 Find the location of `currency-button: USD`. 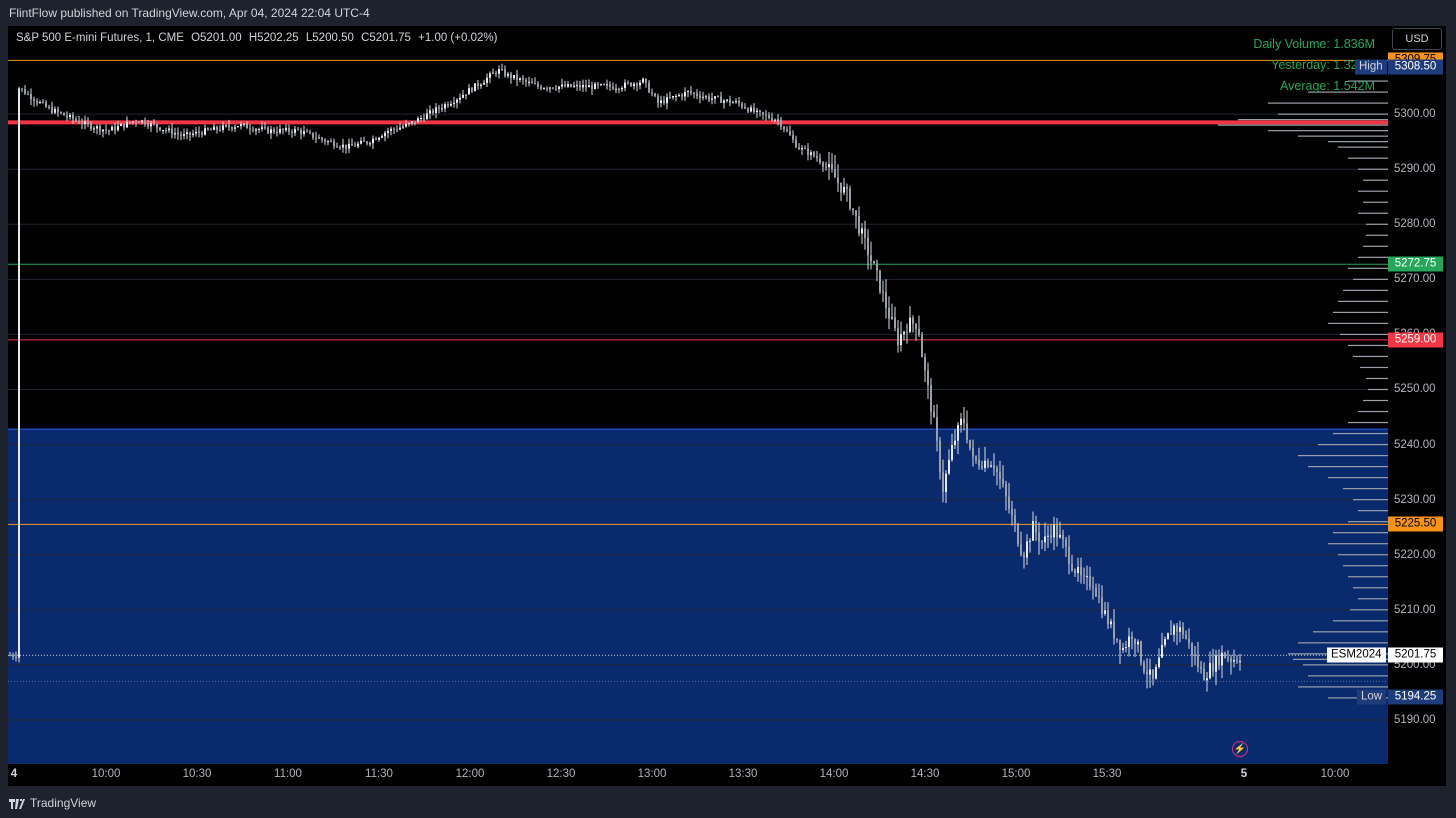

currency-button: USD is located at coordinates (1417, 39).